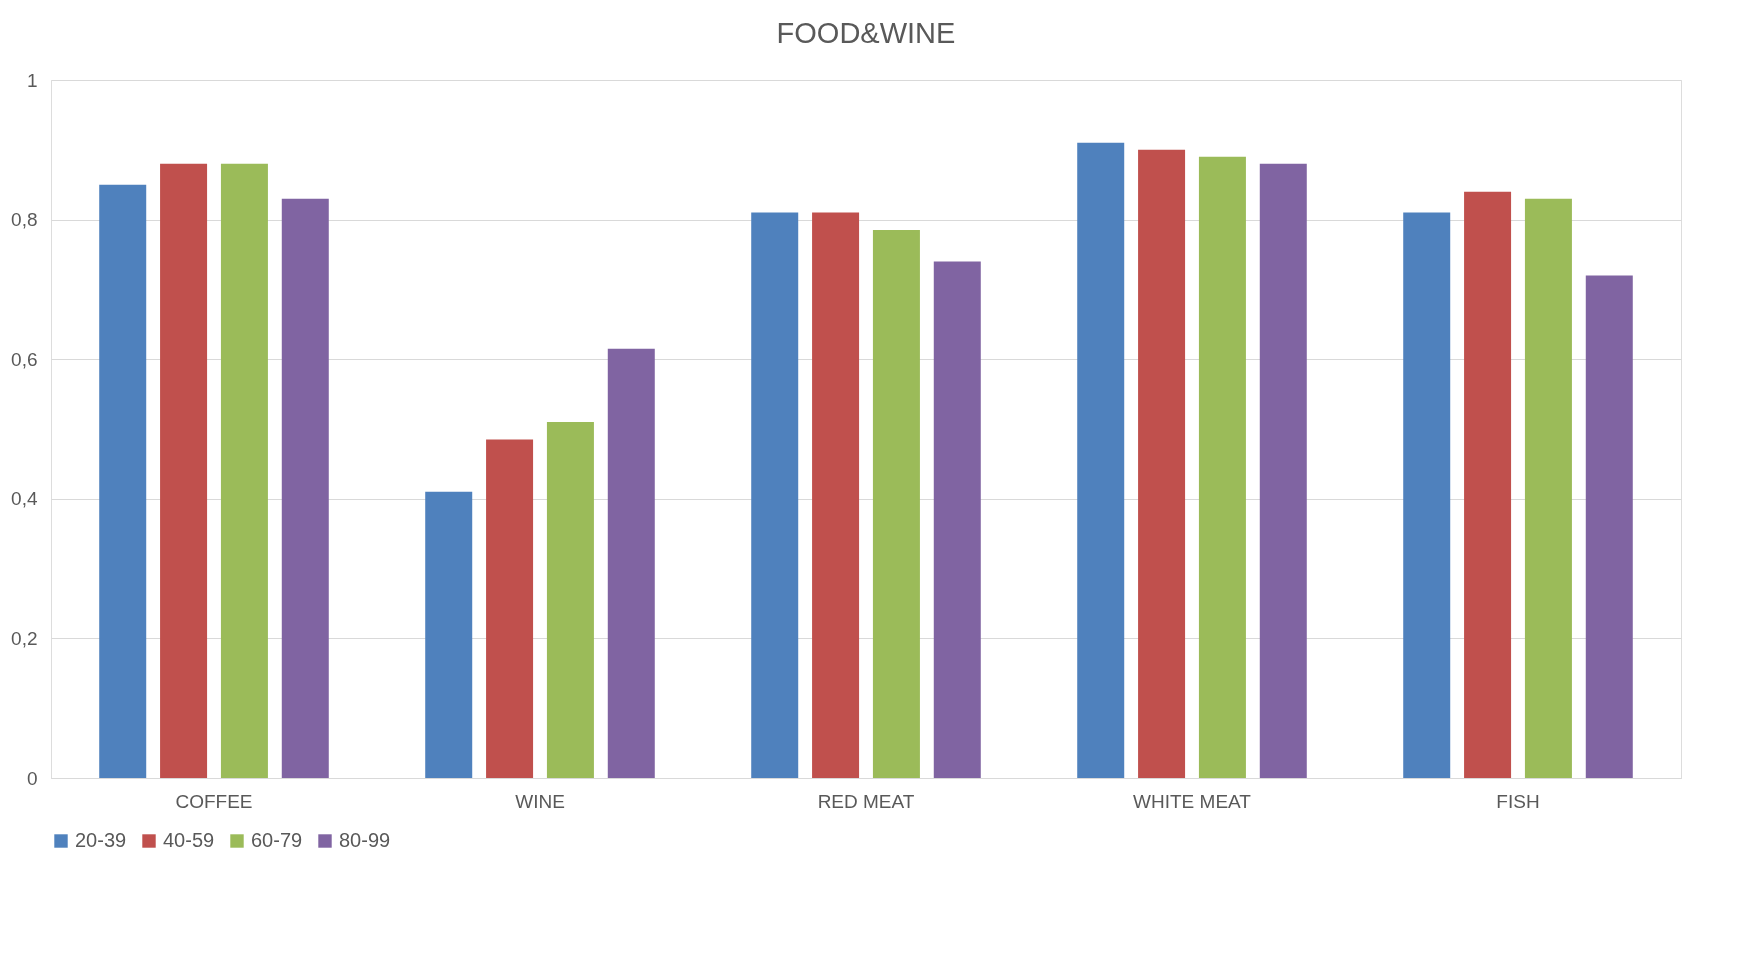 This screenshot has height=953, width=1745. Describe the element at coordinates (101, 840) in the screenshot. I see `legend-label: 20-39` at that location.